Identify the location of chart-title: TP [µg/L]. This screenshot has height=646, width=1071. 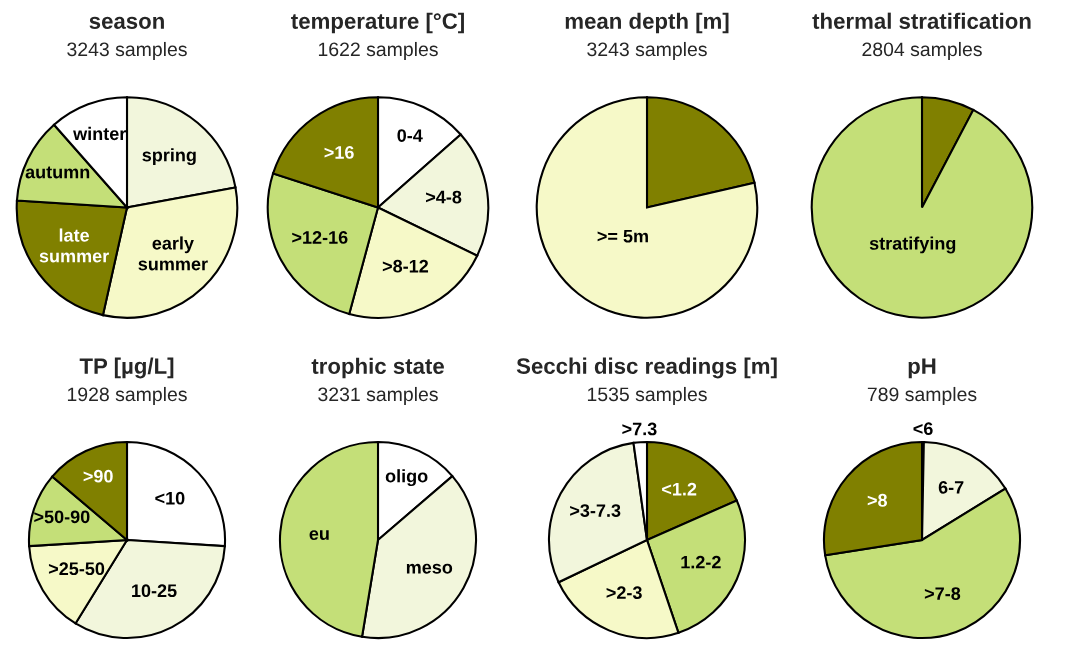
(126, 368).